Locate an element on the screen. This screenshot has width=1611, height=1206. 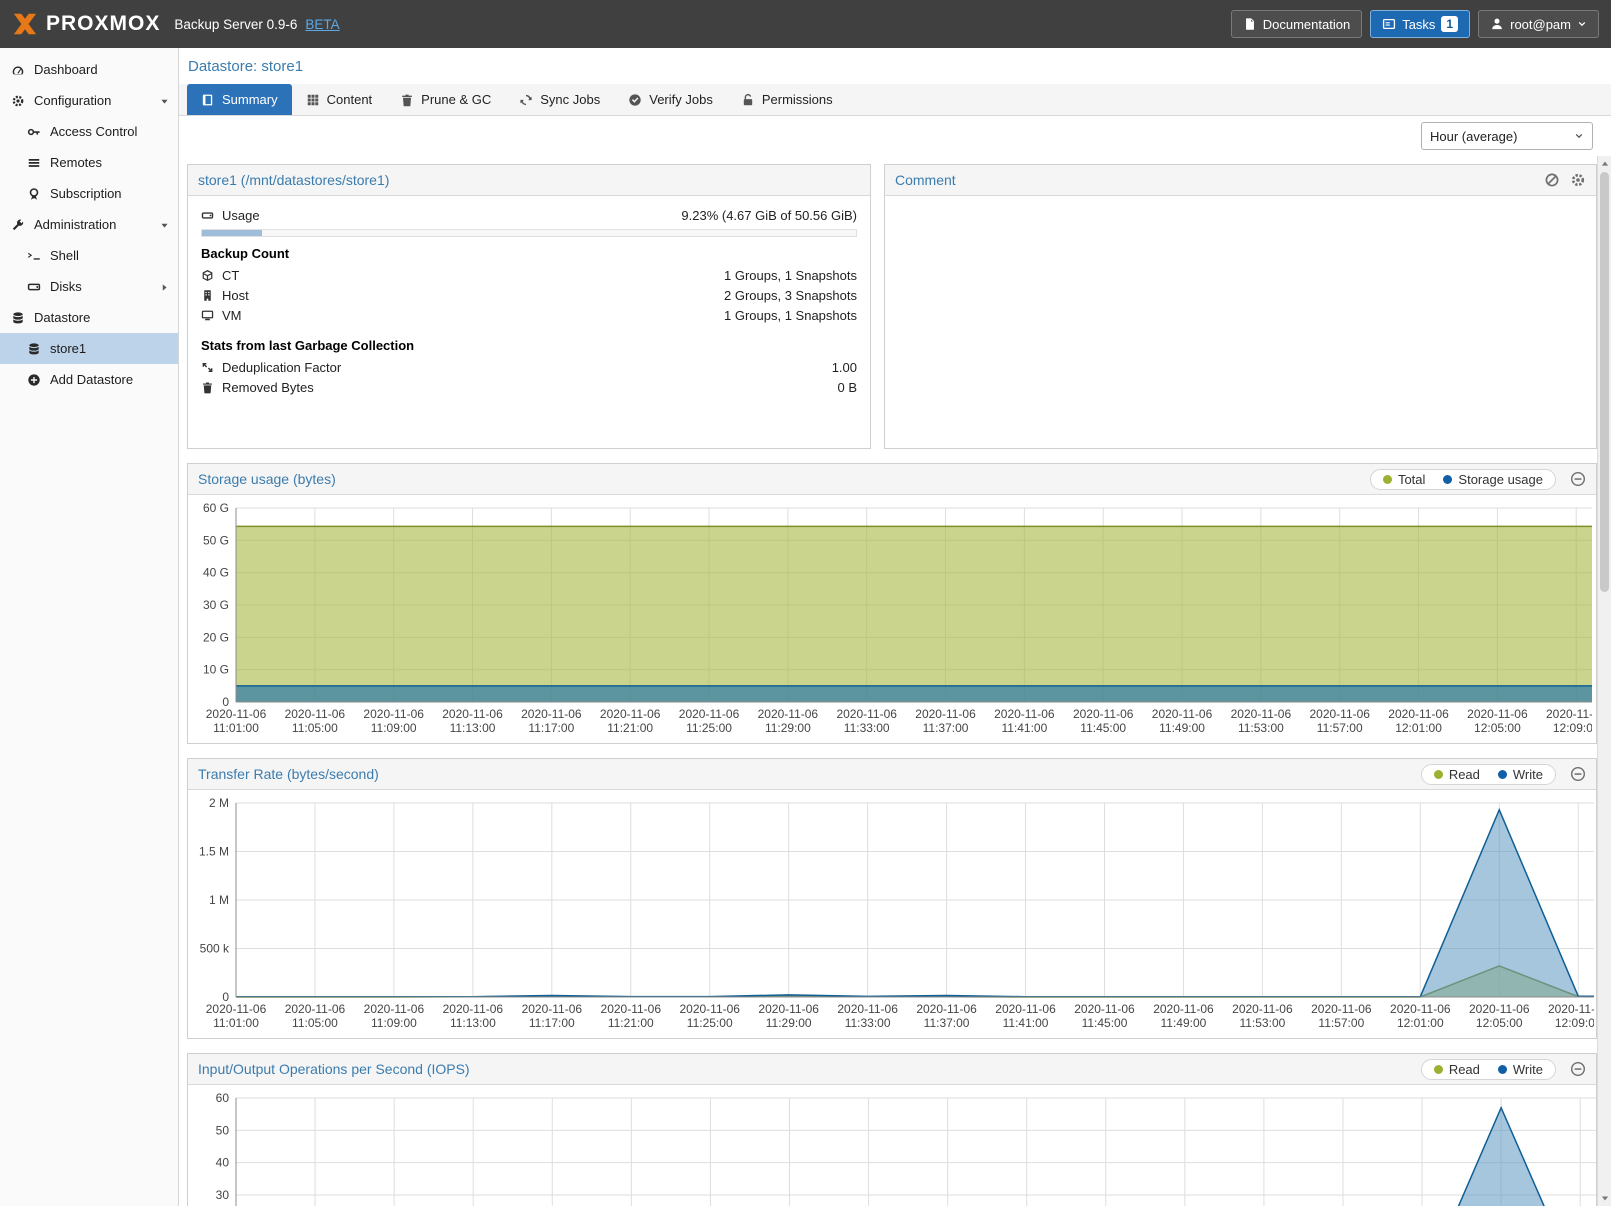
svg-text: 11:37:00 is located at coordinates (947, 1023).